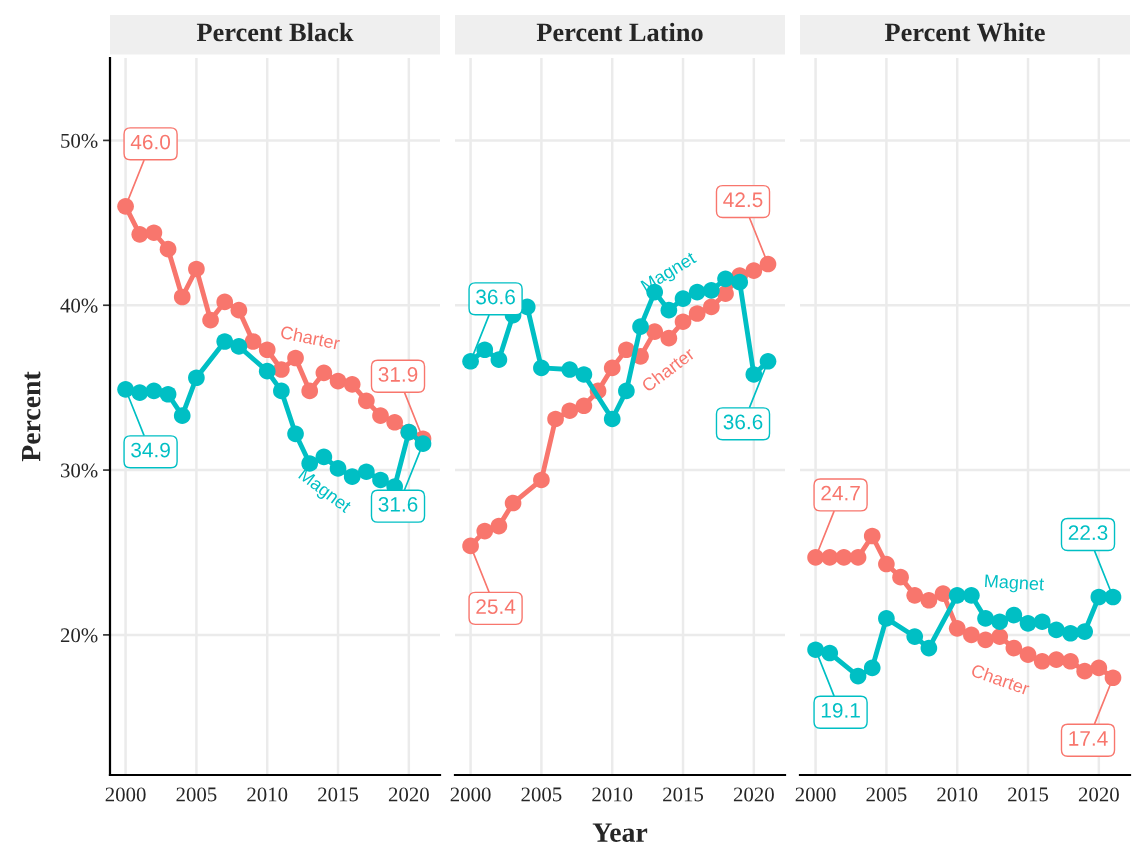  What do you see at coordinates (79, 305) in the screenshot?
I see `y-tick-label: 40%` at bounding box center [79, 305].